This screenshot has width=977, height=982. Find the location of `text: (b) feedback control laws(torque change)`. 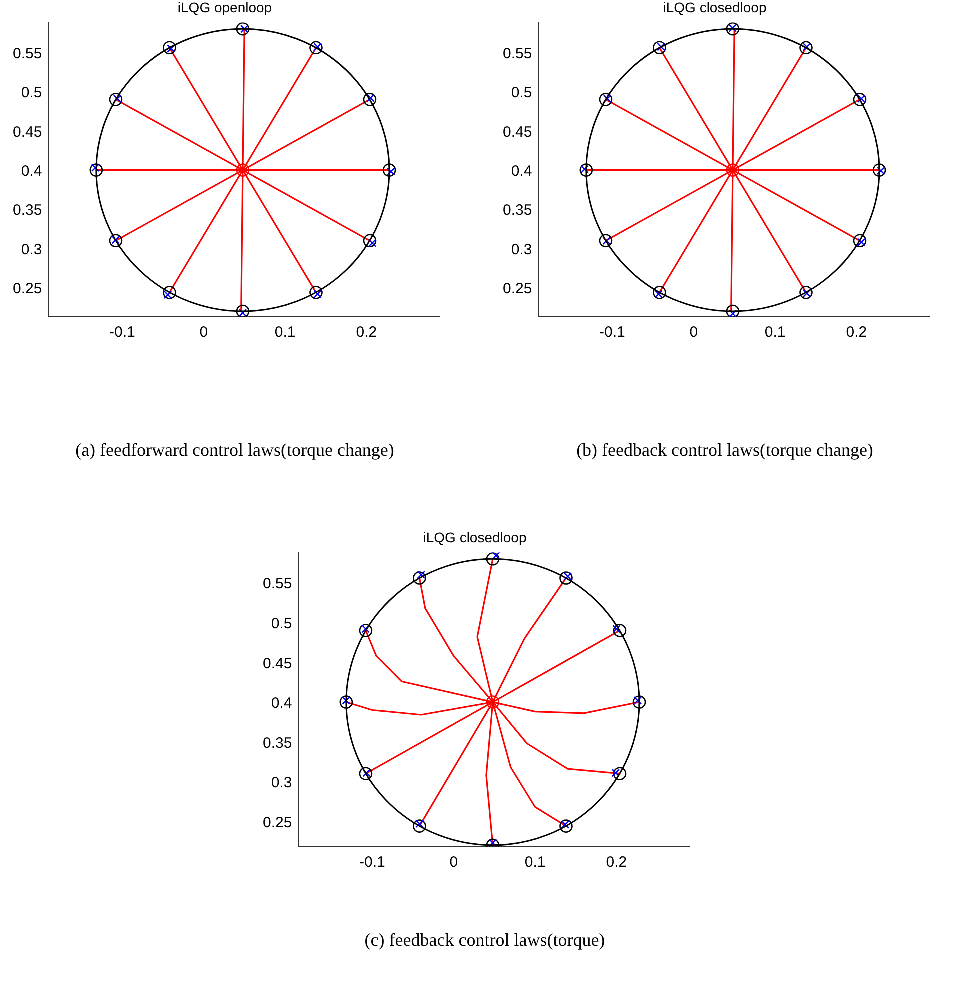

text: (b) feedback control laws(torque change) is located at coordinates (725, 450).